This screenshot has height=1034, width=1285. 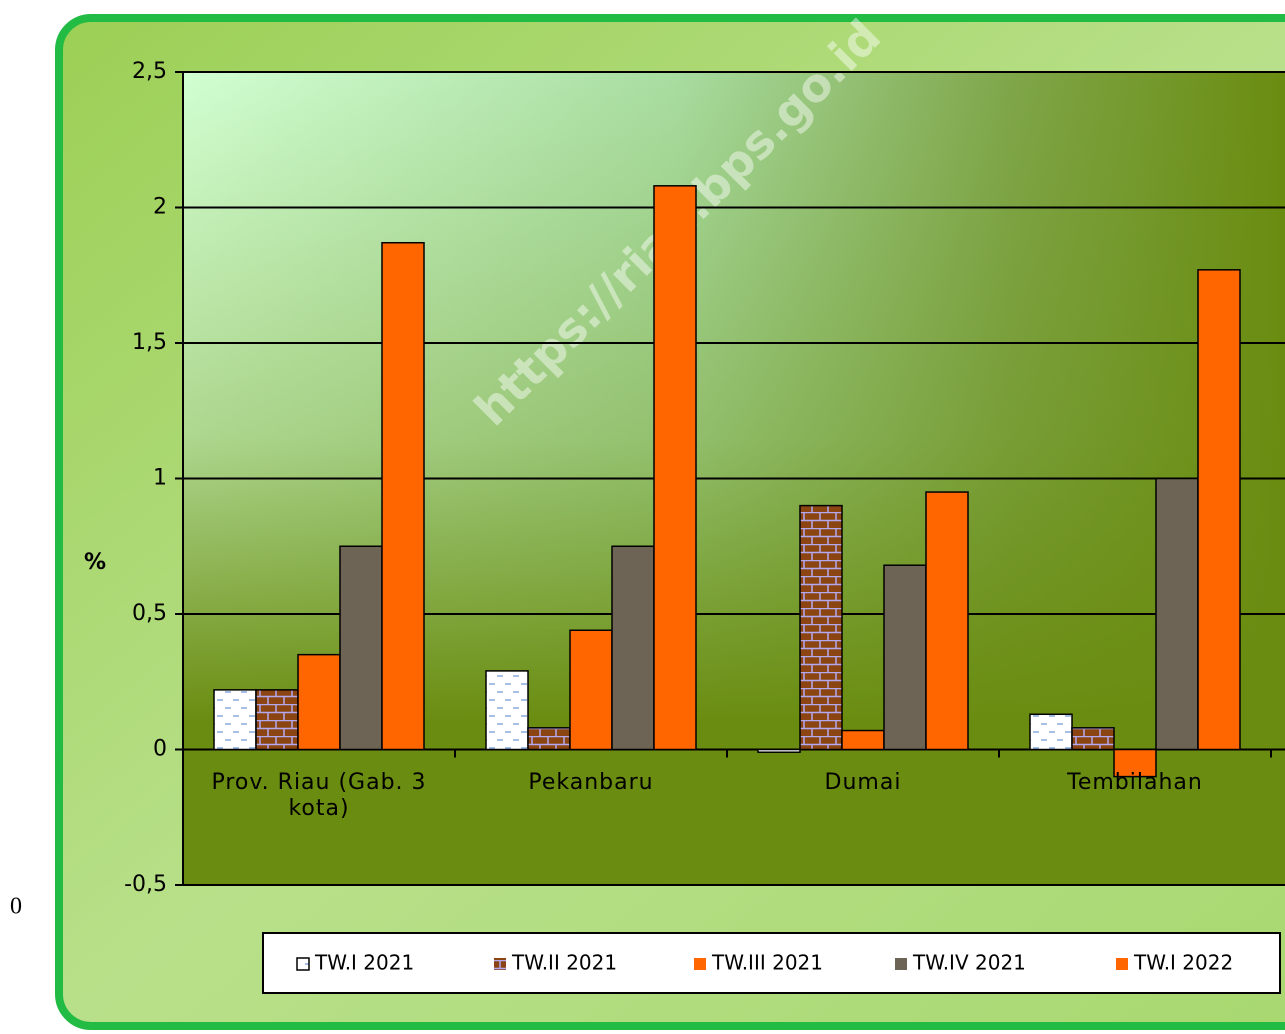 What do you see at coordinates (95, 562) in the screenshot?
I see `y-axis-label: %` at bounding box center [95, 562].